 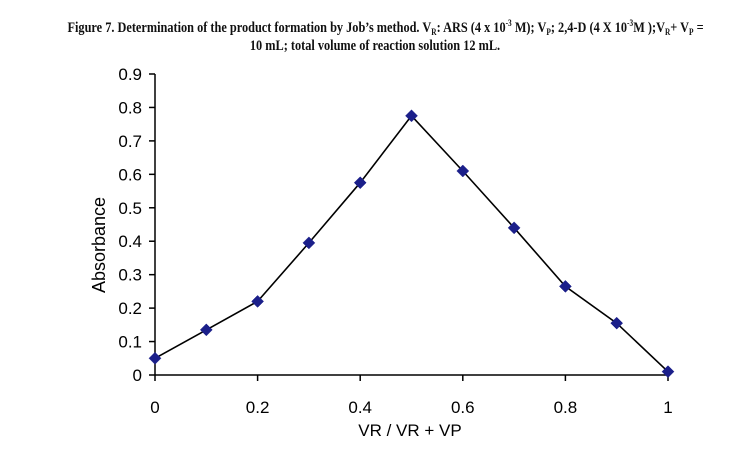 I want to click on y-tick-label: 0.1, so click(x=130, y=342).